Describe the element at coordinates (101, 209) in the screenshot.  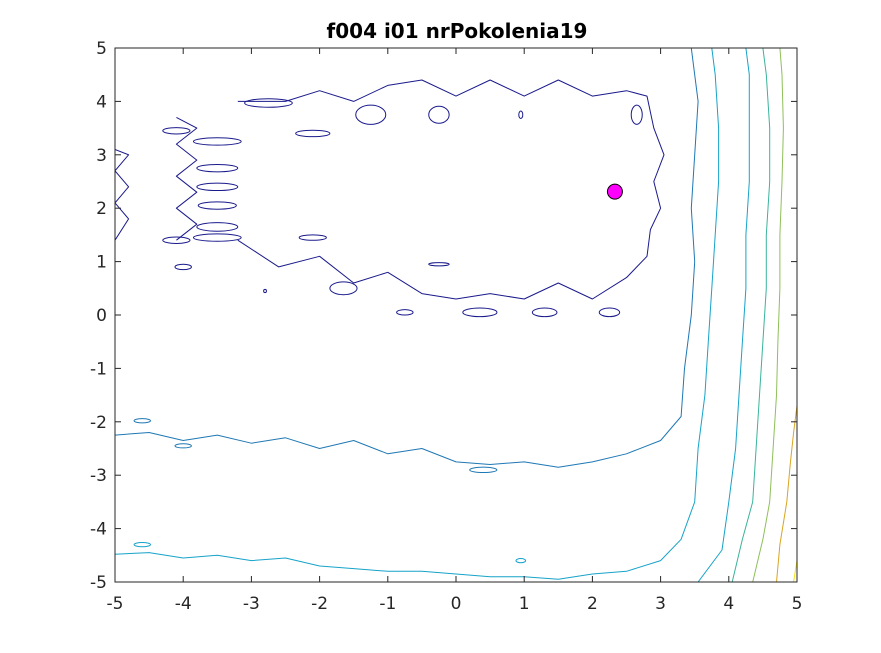
I see `y-tick-label: 2` at that location.